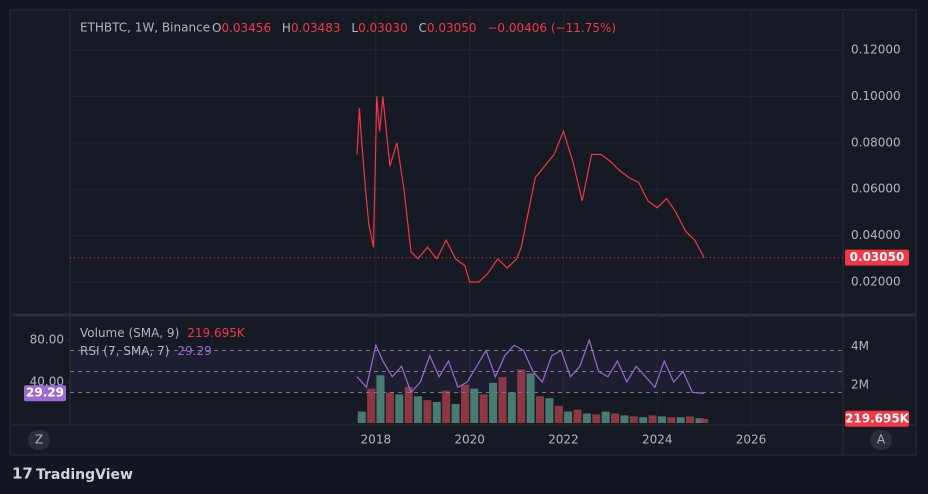  Describe the element at coordinates (84, 475) in the screenshot. I see `brand: TradingView` at that location.